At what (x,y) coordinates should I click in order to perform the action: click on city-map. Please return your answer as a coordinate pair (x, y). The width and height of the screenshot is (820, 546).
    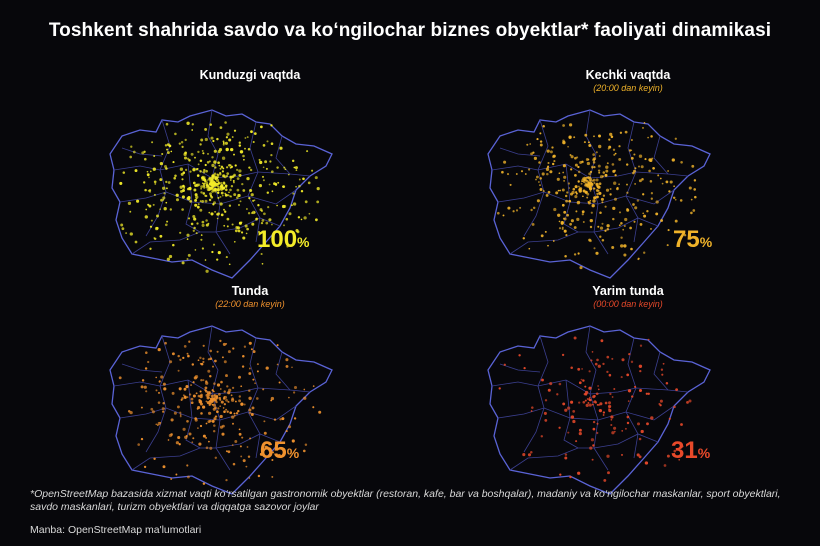
    Looking at the image, I should click on (221, 194).